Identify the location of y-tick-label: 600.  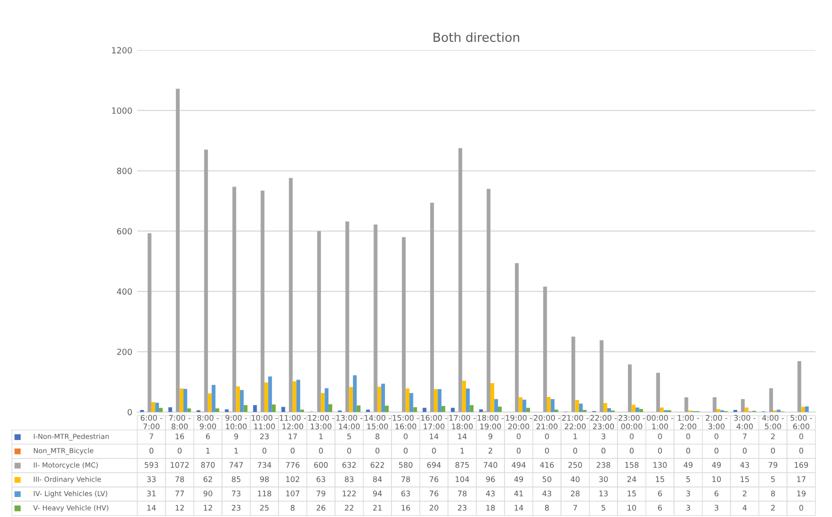
(124, 231).